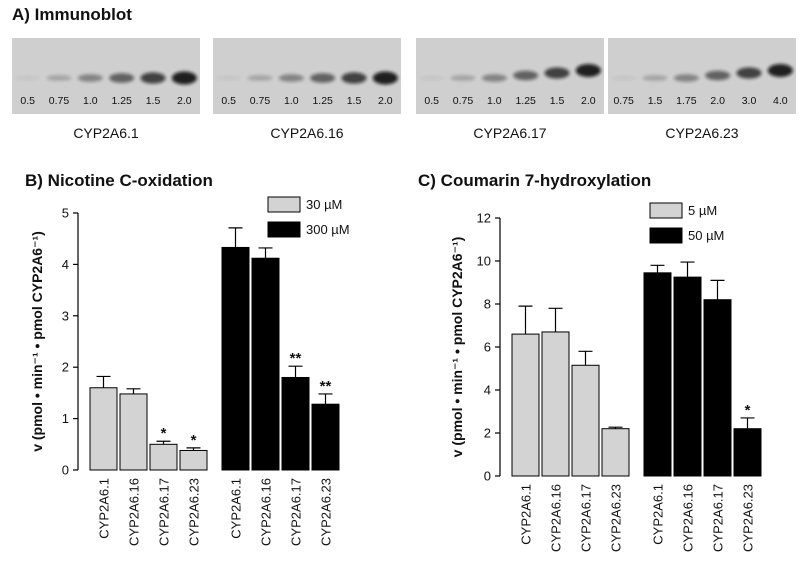  Describe the element at coordinates (65, 213) in the screenshot. I see `y-tick-label: 5` at that location.